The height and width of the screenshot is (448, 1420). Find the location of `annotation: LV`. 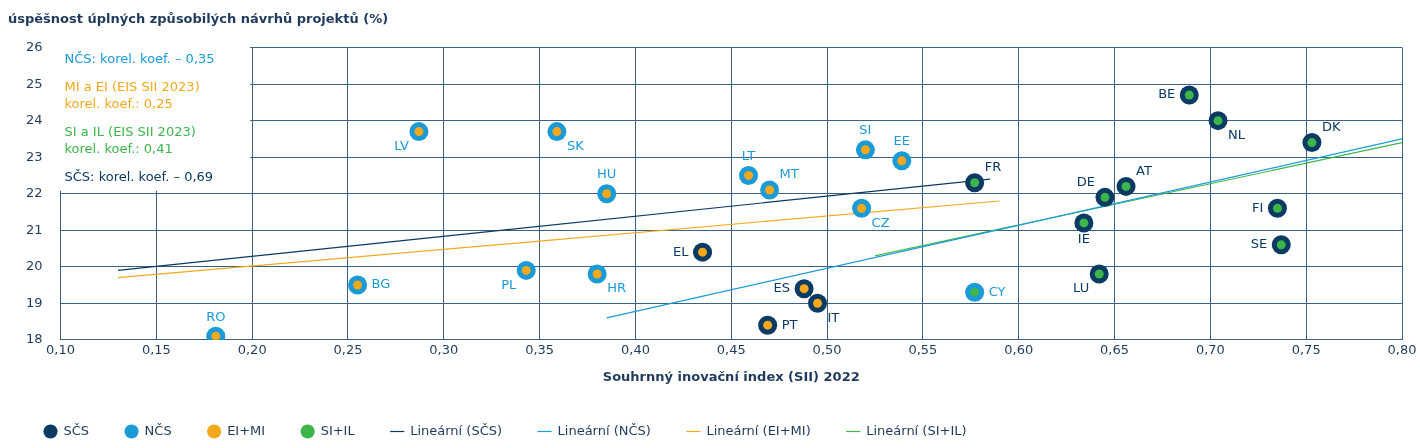

annotation: LV is located at coordinates (401, 145).